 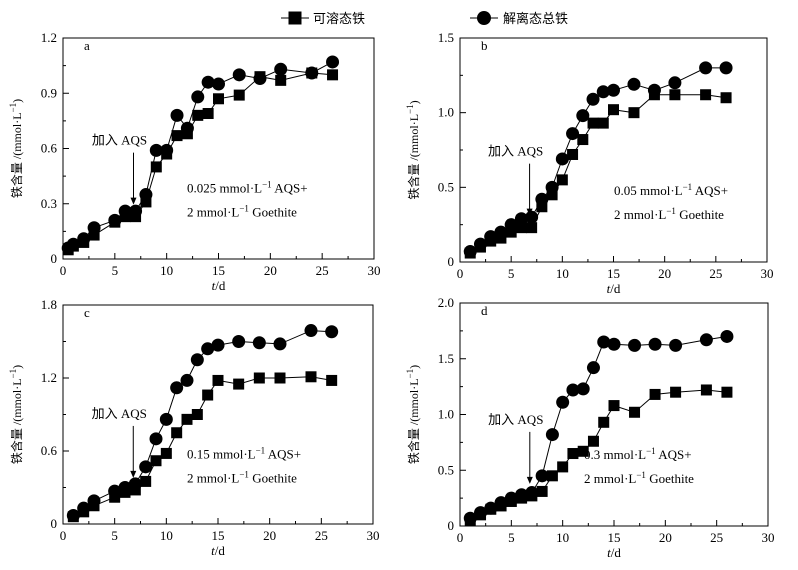 I want to click on condition-line-1: 0.025 mmol·L−1 AQS+, so click(x=247, y=188).